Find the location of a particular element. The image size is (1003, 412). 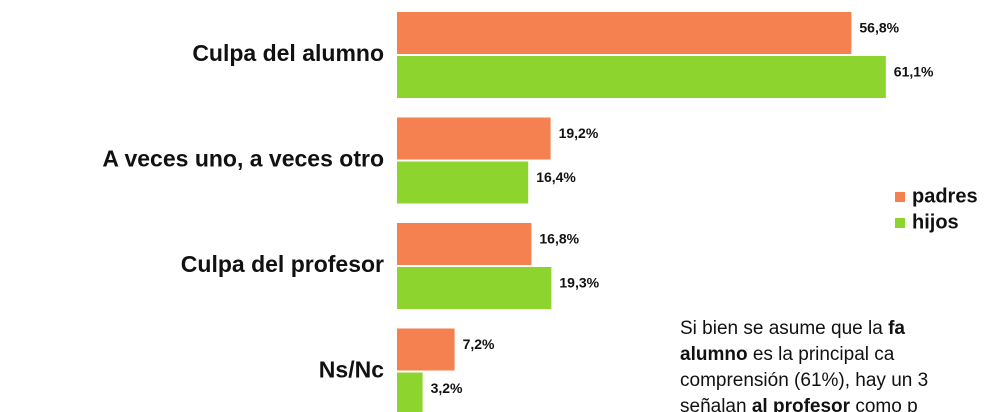

legend-label: hijos is located at coordinates (935, 222).